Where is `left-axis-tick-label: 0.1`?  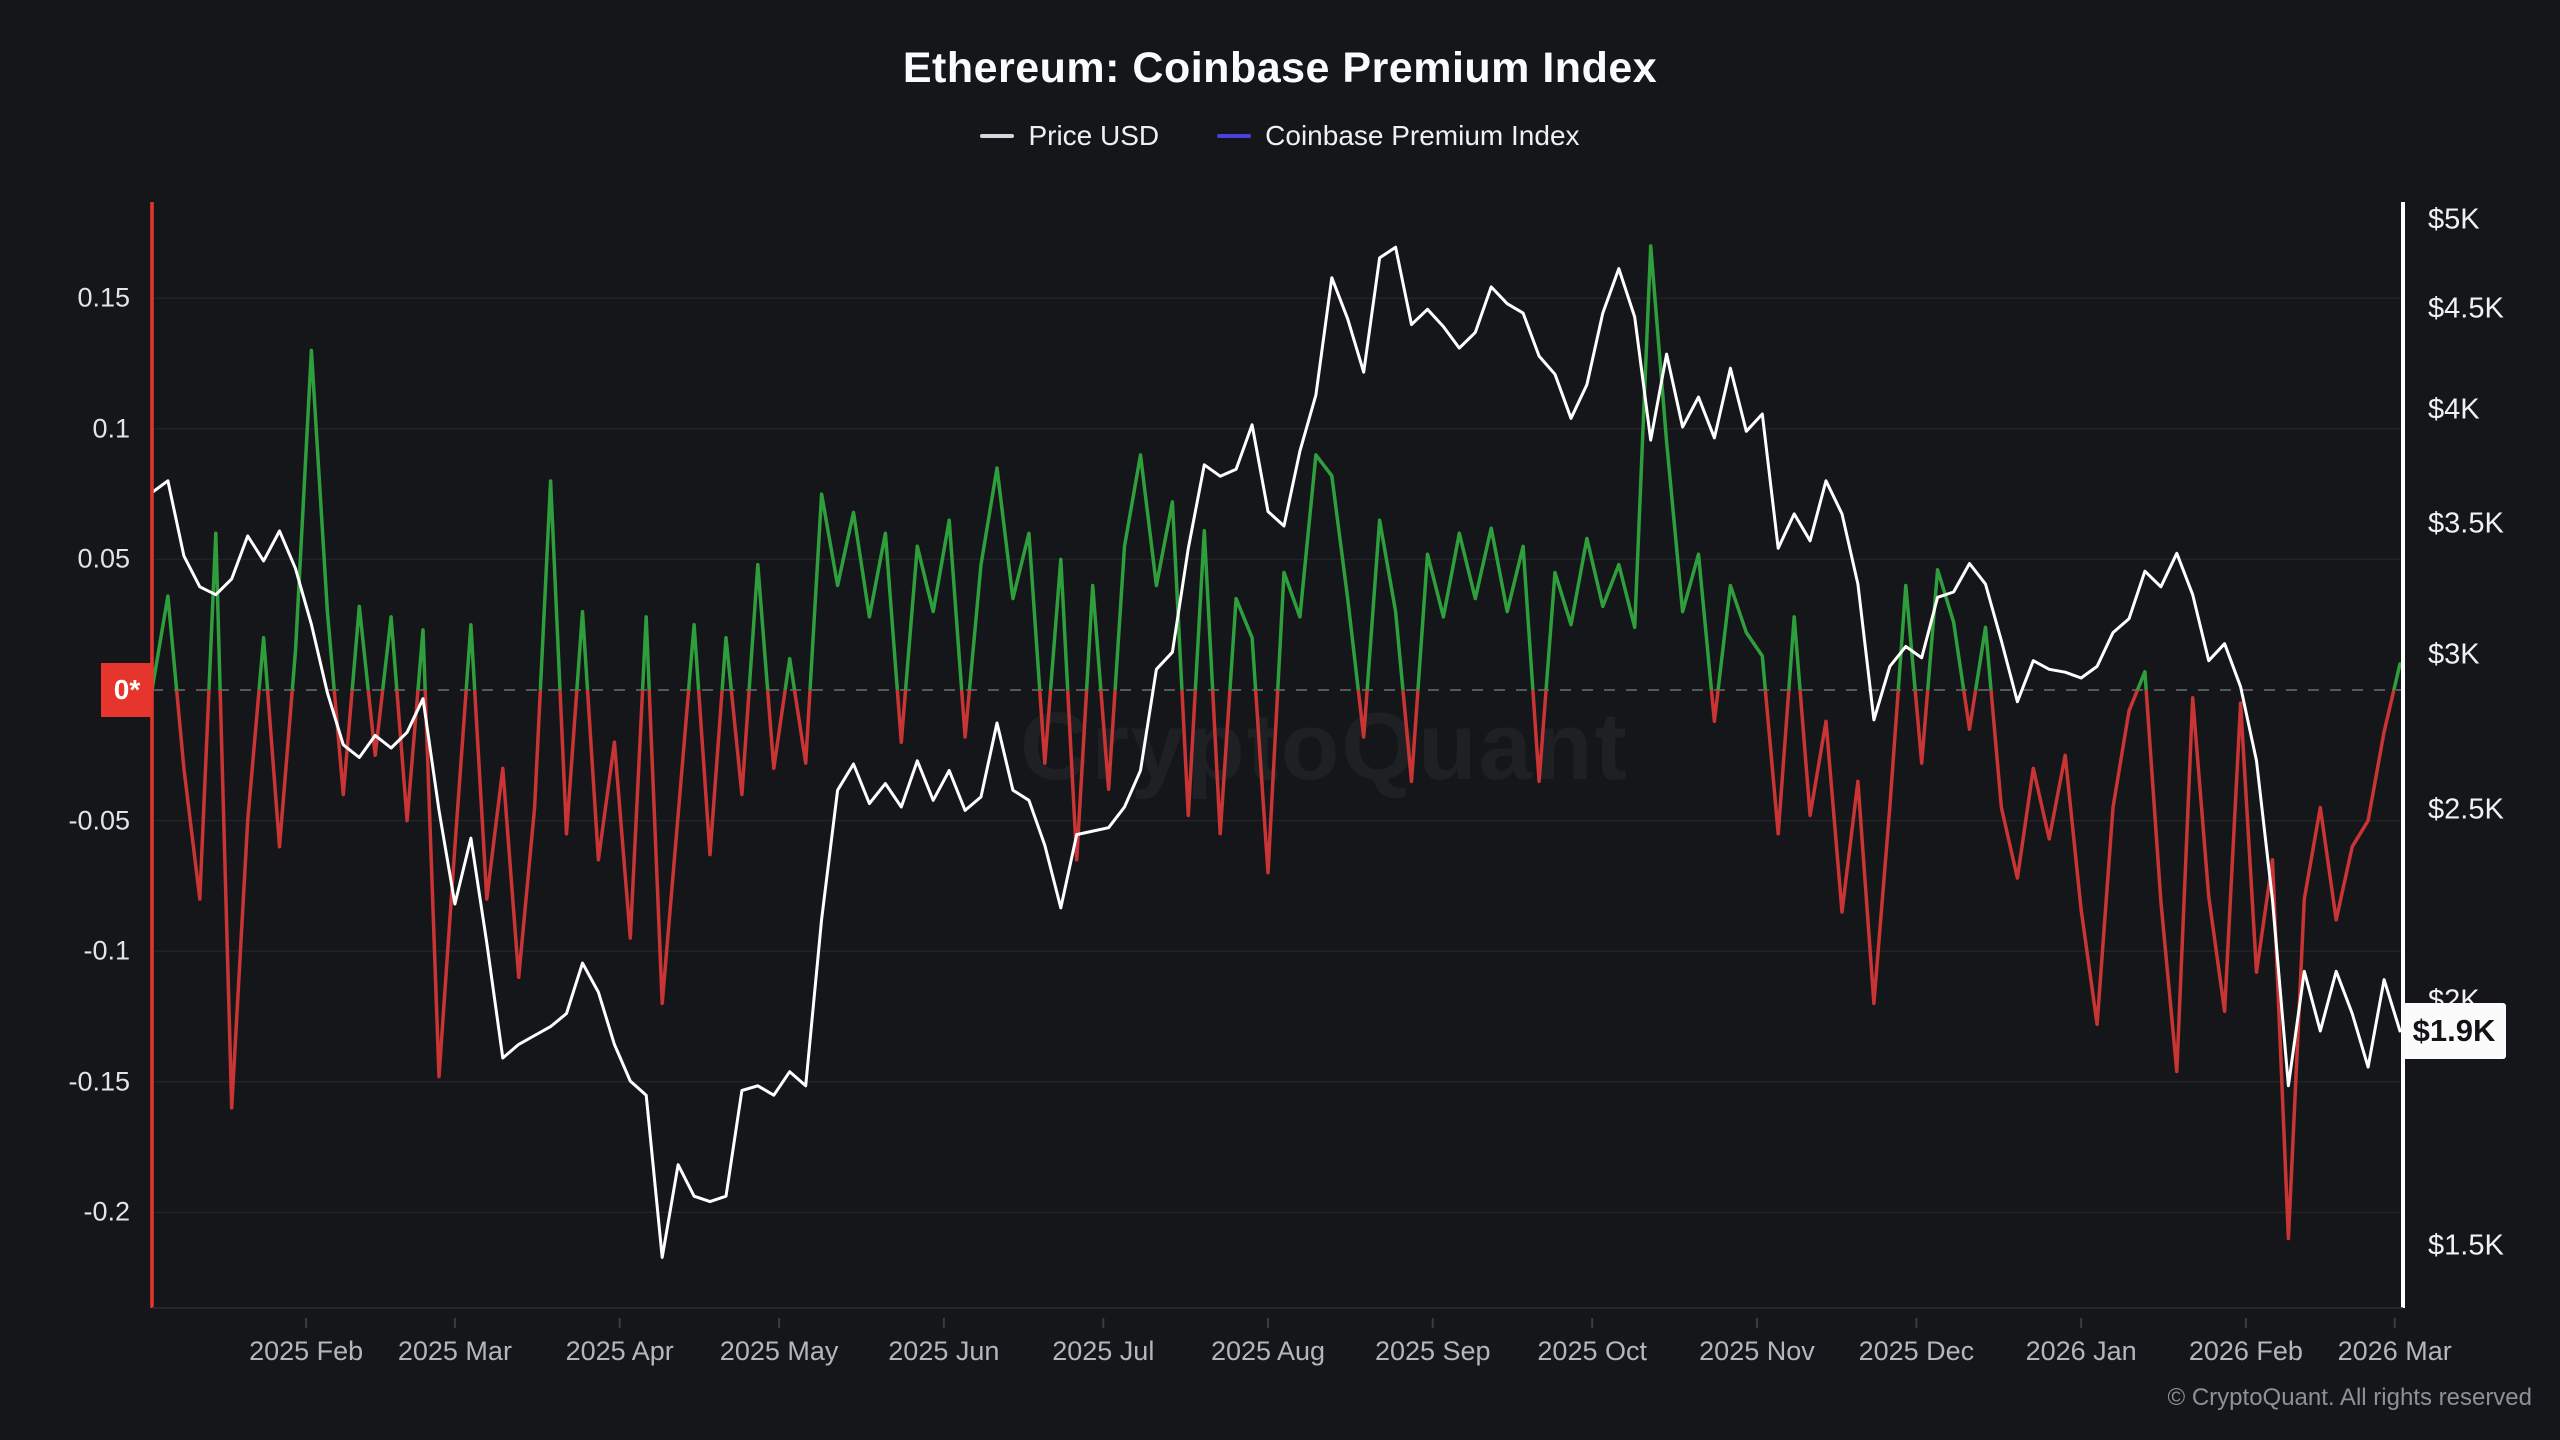 left-axis-tick-label: 0.1 is located at coordinates (111, 428).